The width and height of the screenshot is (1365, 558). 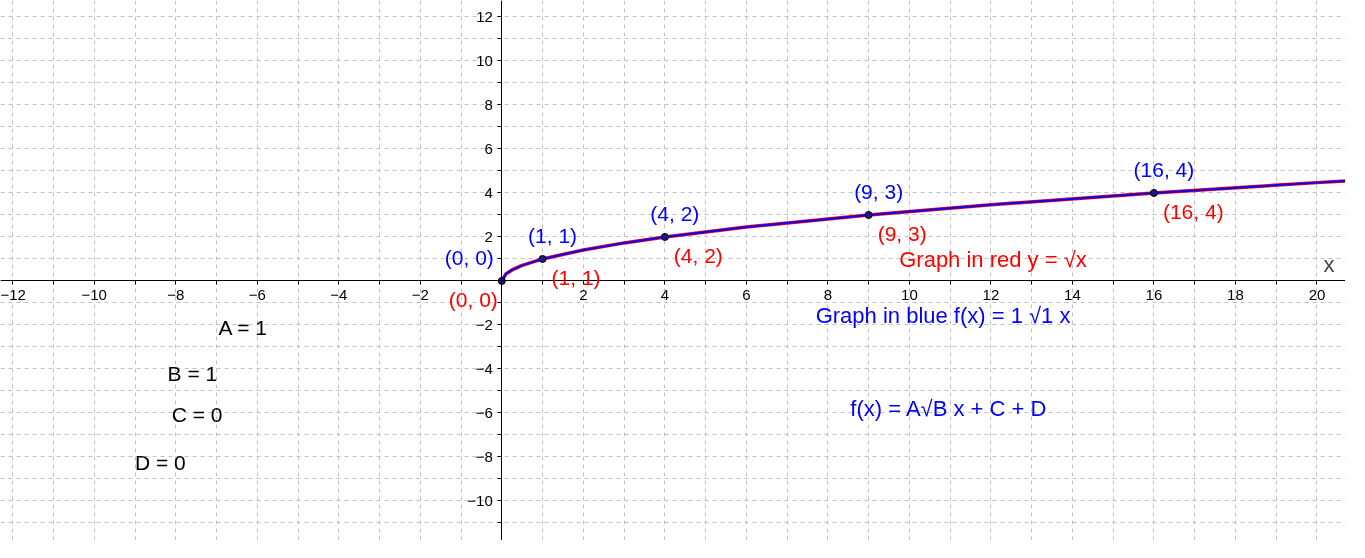 I want to click on x-tick-label: 20, so click(x=1317, y=294).